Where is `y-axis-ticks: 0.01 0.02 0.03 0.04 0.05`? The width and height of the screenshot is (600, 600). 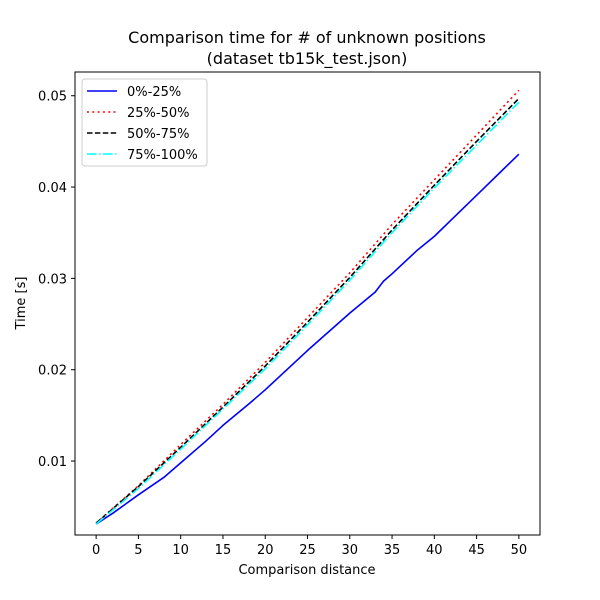 y-axis-ticks: 0.01 0.02 0.03 0.04 0.05 is located at coordinates (56, 280).